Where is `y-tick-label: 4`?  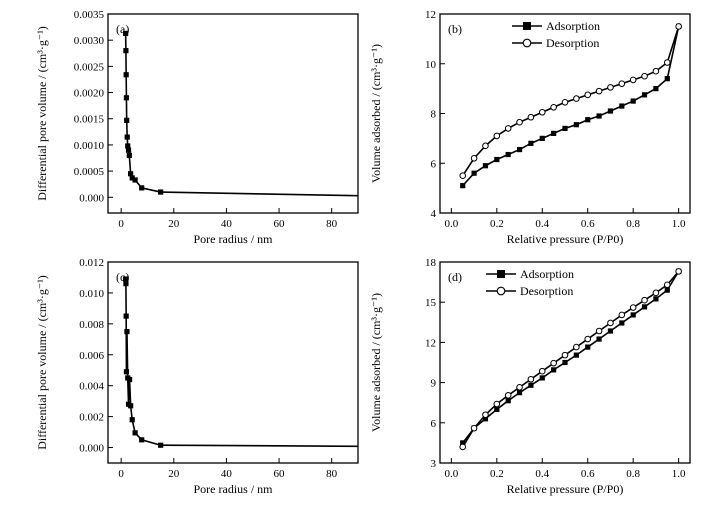 y-tick-label: 4 is located at coordinates (434, 214).